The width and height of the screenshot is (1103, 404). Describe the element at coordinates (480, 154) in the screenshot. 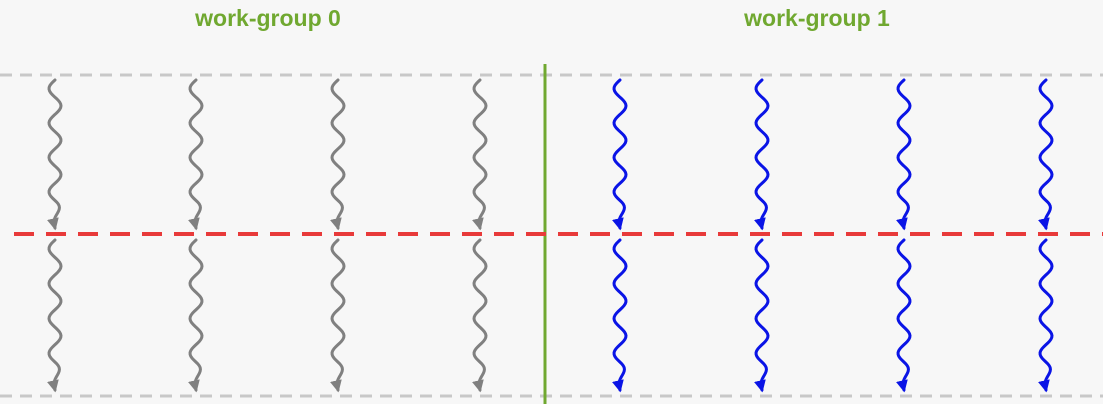

I see `thread-0-3-before-barrier-wavy-arrow-icon` at that location.